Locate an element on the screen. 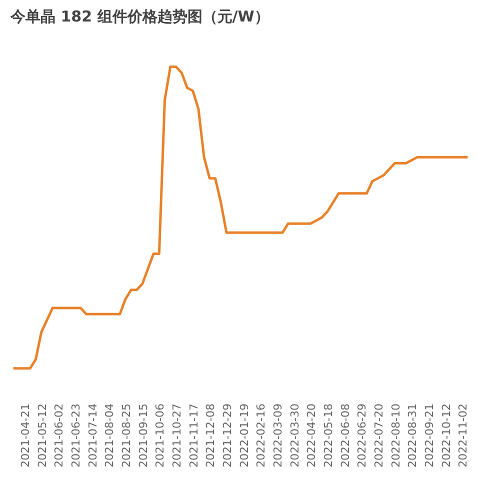 The height and width of the screenshot is (480, 480). x-tick-label: 2022-02-16 is located at coordinates (261, 435).